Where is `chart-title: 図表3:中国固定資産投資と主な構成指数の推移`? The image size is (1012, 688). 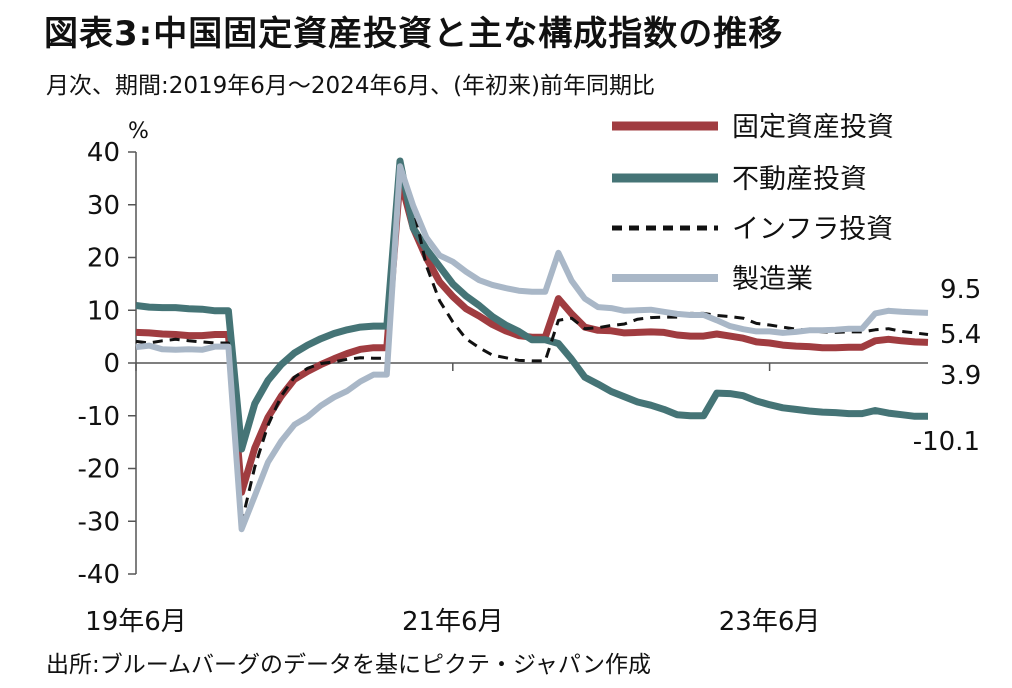 chart-title: 図表3:中国固定資産投資と主な構成指数の推移 is located at coordinates (414, 34).